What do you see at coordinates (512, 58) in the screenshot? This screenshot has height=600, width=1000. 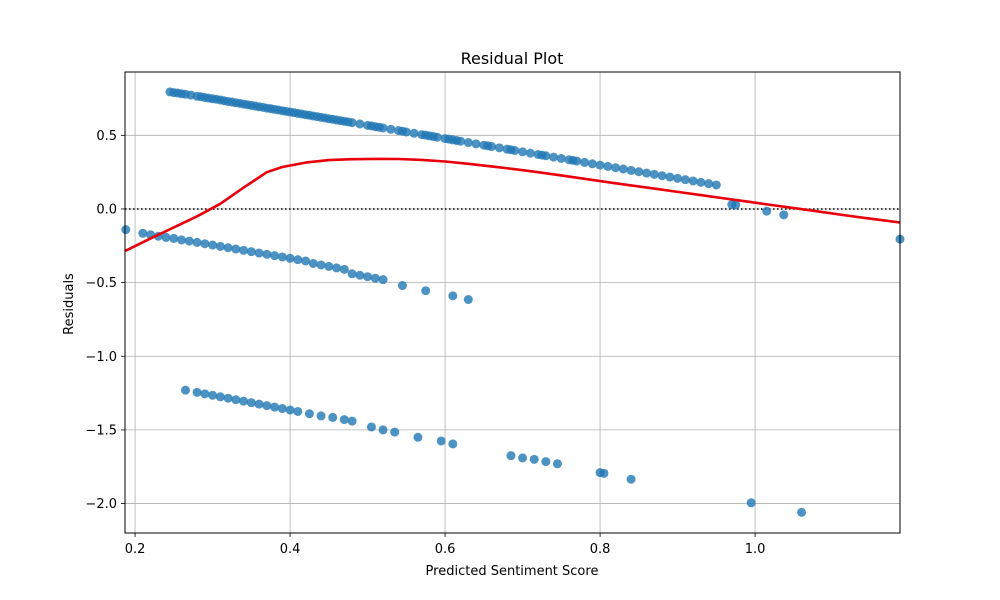 I see `chart-title: Residual Plot` at bounding box center [512, 58].